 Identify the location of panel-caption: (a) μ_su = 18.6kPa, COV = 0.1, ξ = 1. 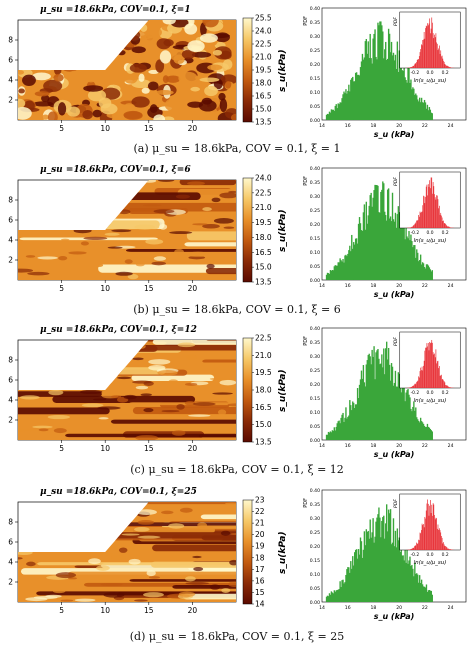
(237, 148).